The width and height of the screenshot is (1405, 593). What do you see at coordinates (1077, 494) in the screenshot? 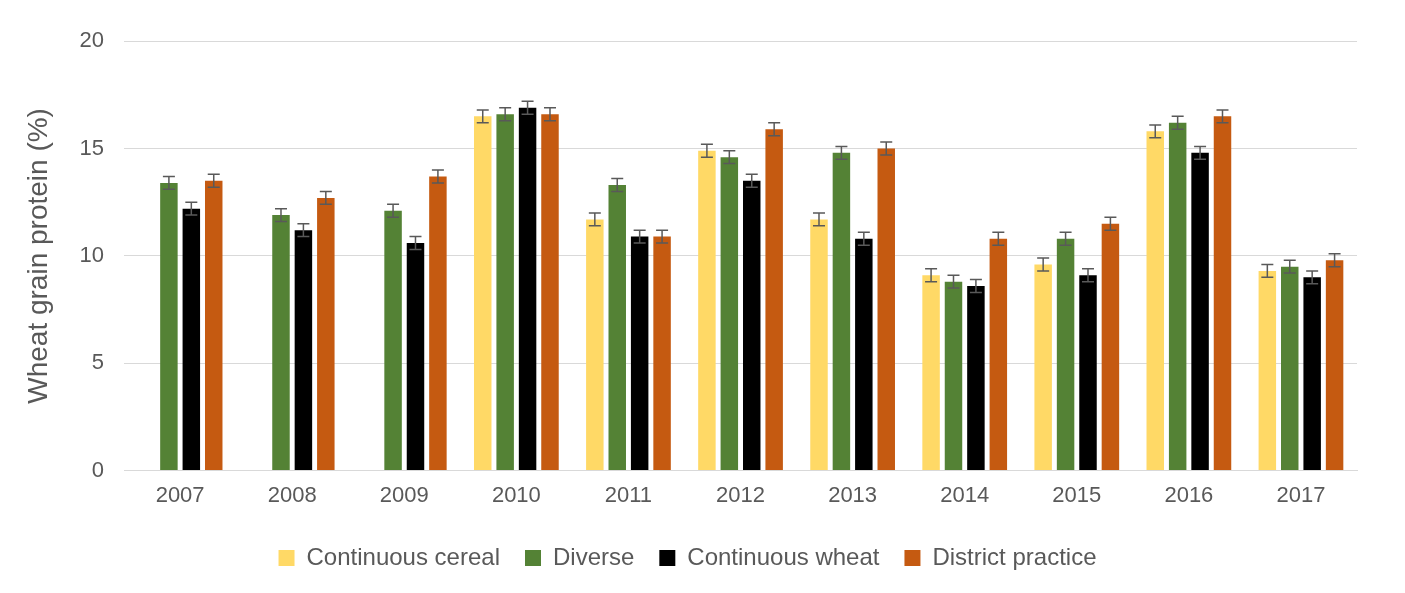
I see `x-tick-label: 2015` at bounding box center [1077, 494].